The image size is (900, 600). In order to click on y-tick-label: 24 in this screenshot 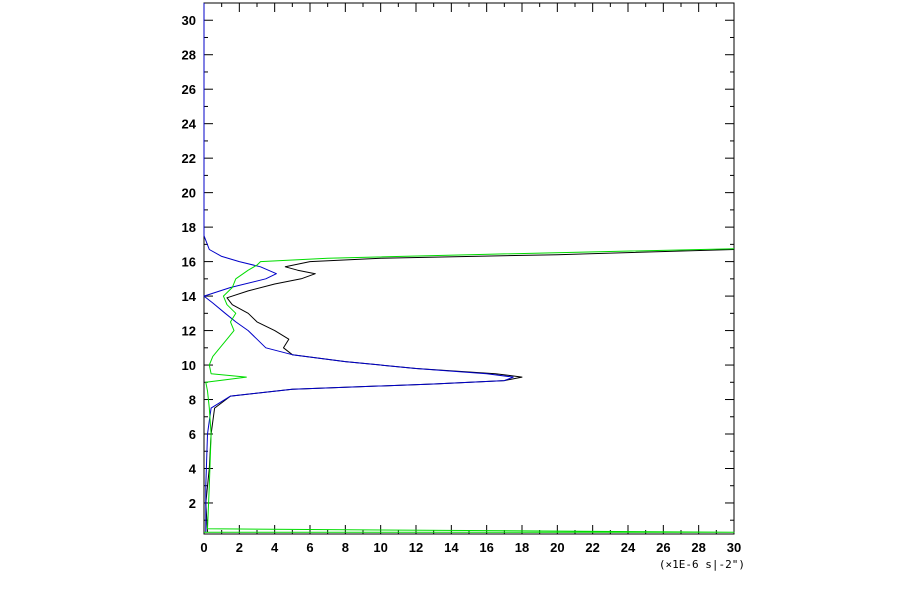, I will do `click(189, 124)`.